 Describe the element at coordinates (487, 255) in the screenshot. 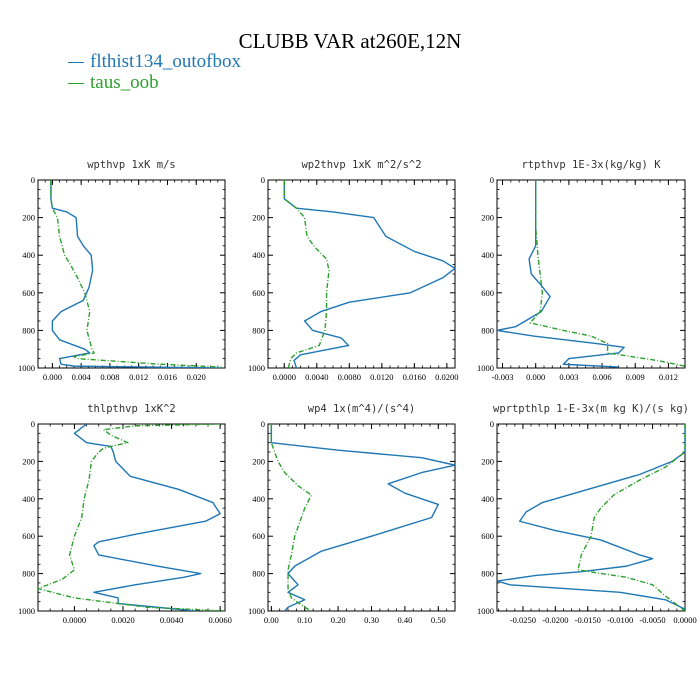

I see `y-tick-label-3-2: 400` at that location.